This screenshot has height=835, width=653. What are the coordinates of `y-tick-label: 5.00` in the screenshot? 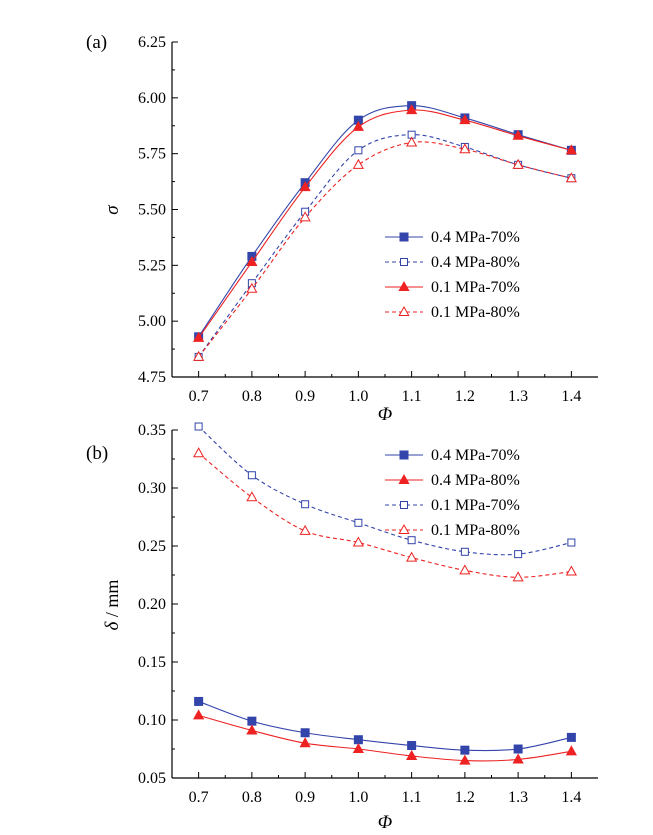 It's located at (152, 321).